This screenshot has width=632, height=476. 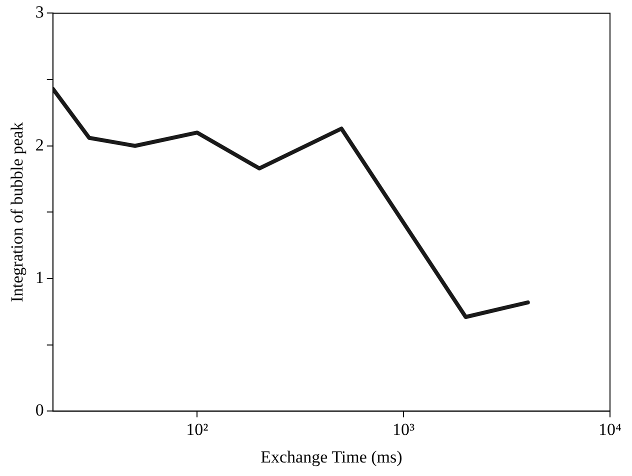 What do you see at coordinates (610, 429) in the screenshot?
I see `x-tick-label: 10⁴` at bounding box center [610, 429].